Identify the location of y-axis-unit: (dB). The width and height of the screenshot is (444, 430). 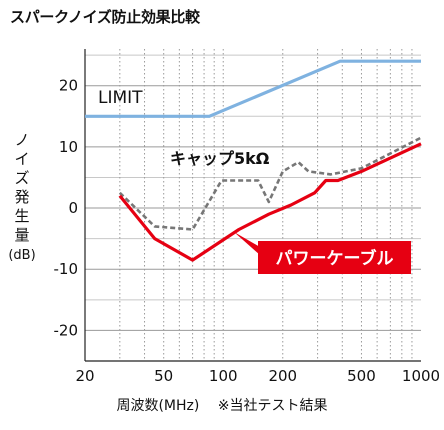
(22, 255).